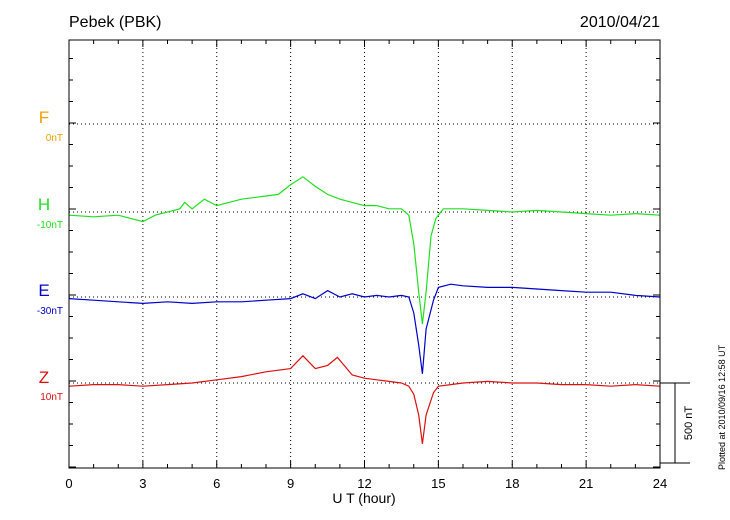 The image size is (730, 520). Describe the element at coordinates (50, 225) in the screenshot. I see `series-baseline-h: -10nT` at that location.